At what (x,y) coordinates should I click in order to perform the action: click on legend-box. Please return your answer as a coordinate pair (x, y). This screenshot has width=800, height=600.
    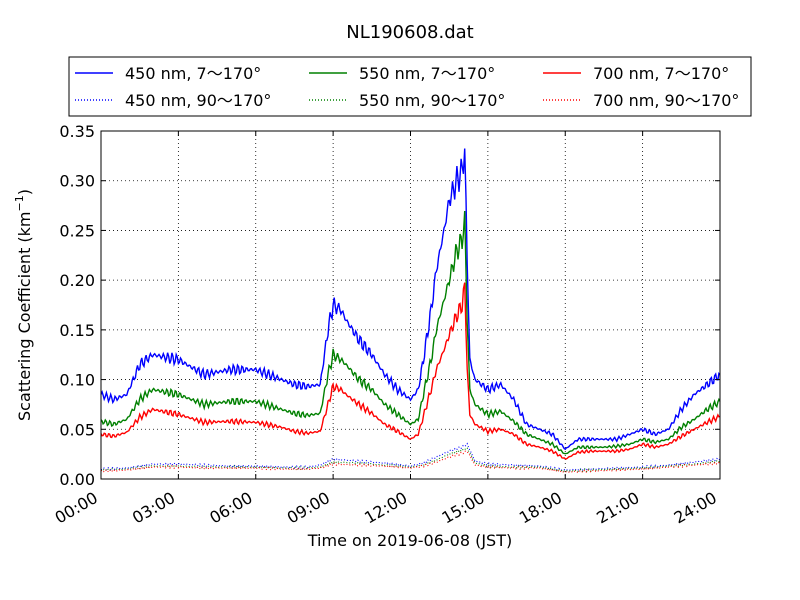
    Looking at the image, I should click on (410, 86).